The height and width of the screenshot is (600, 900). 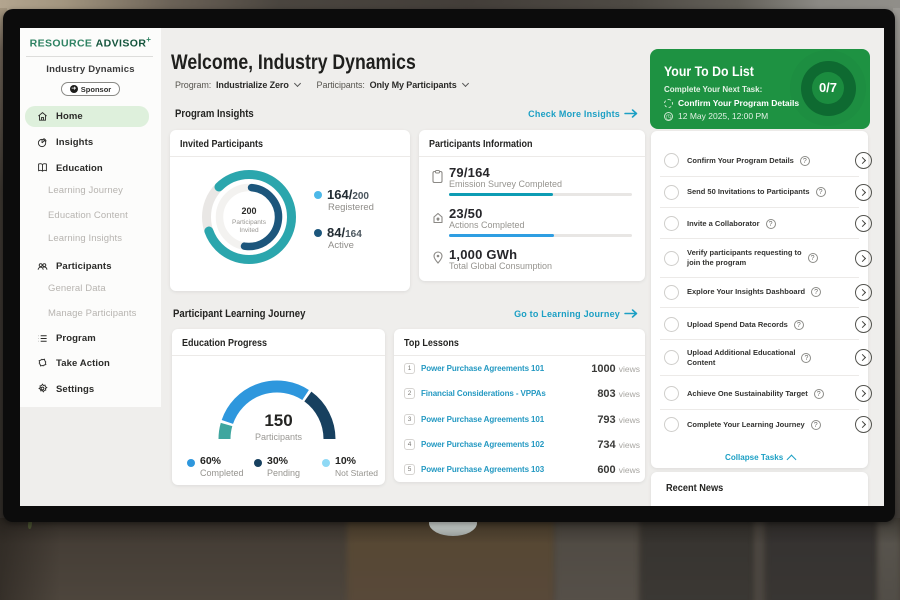 I want to click on svg-text: 200, so click(x=248, y=211).